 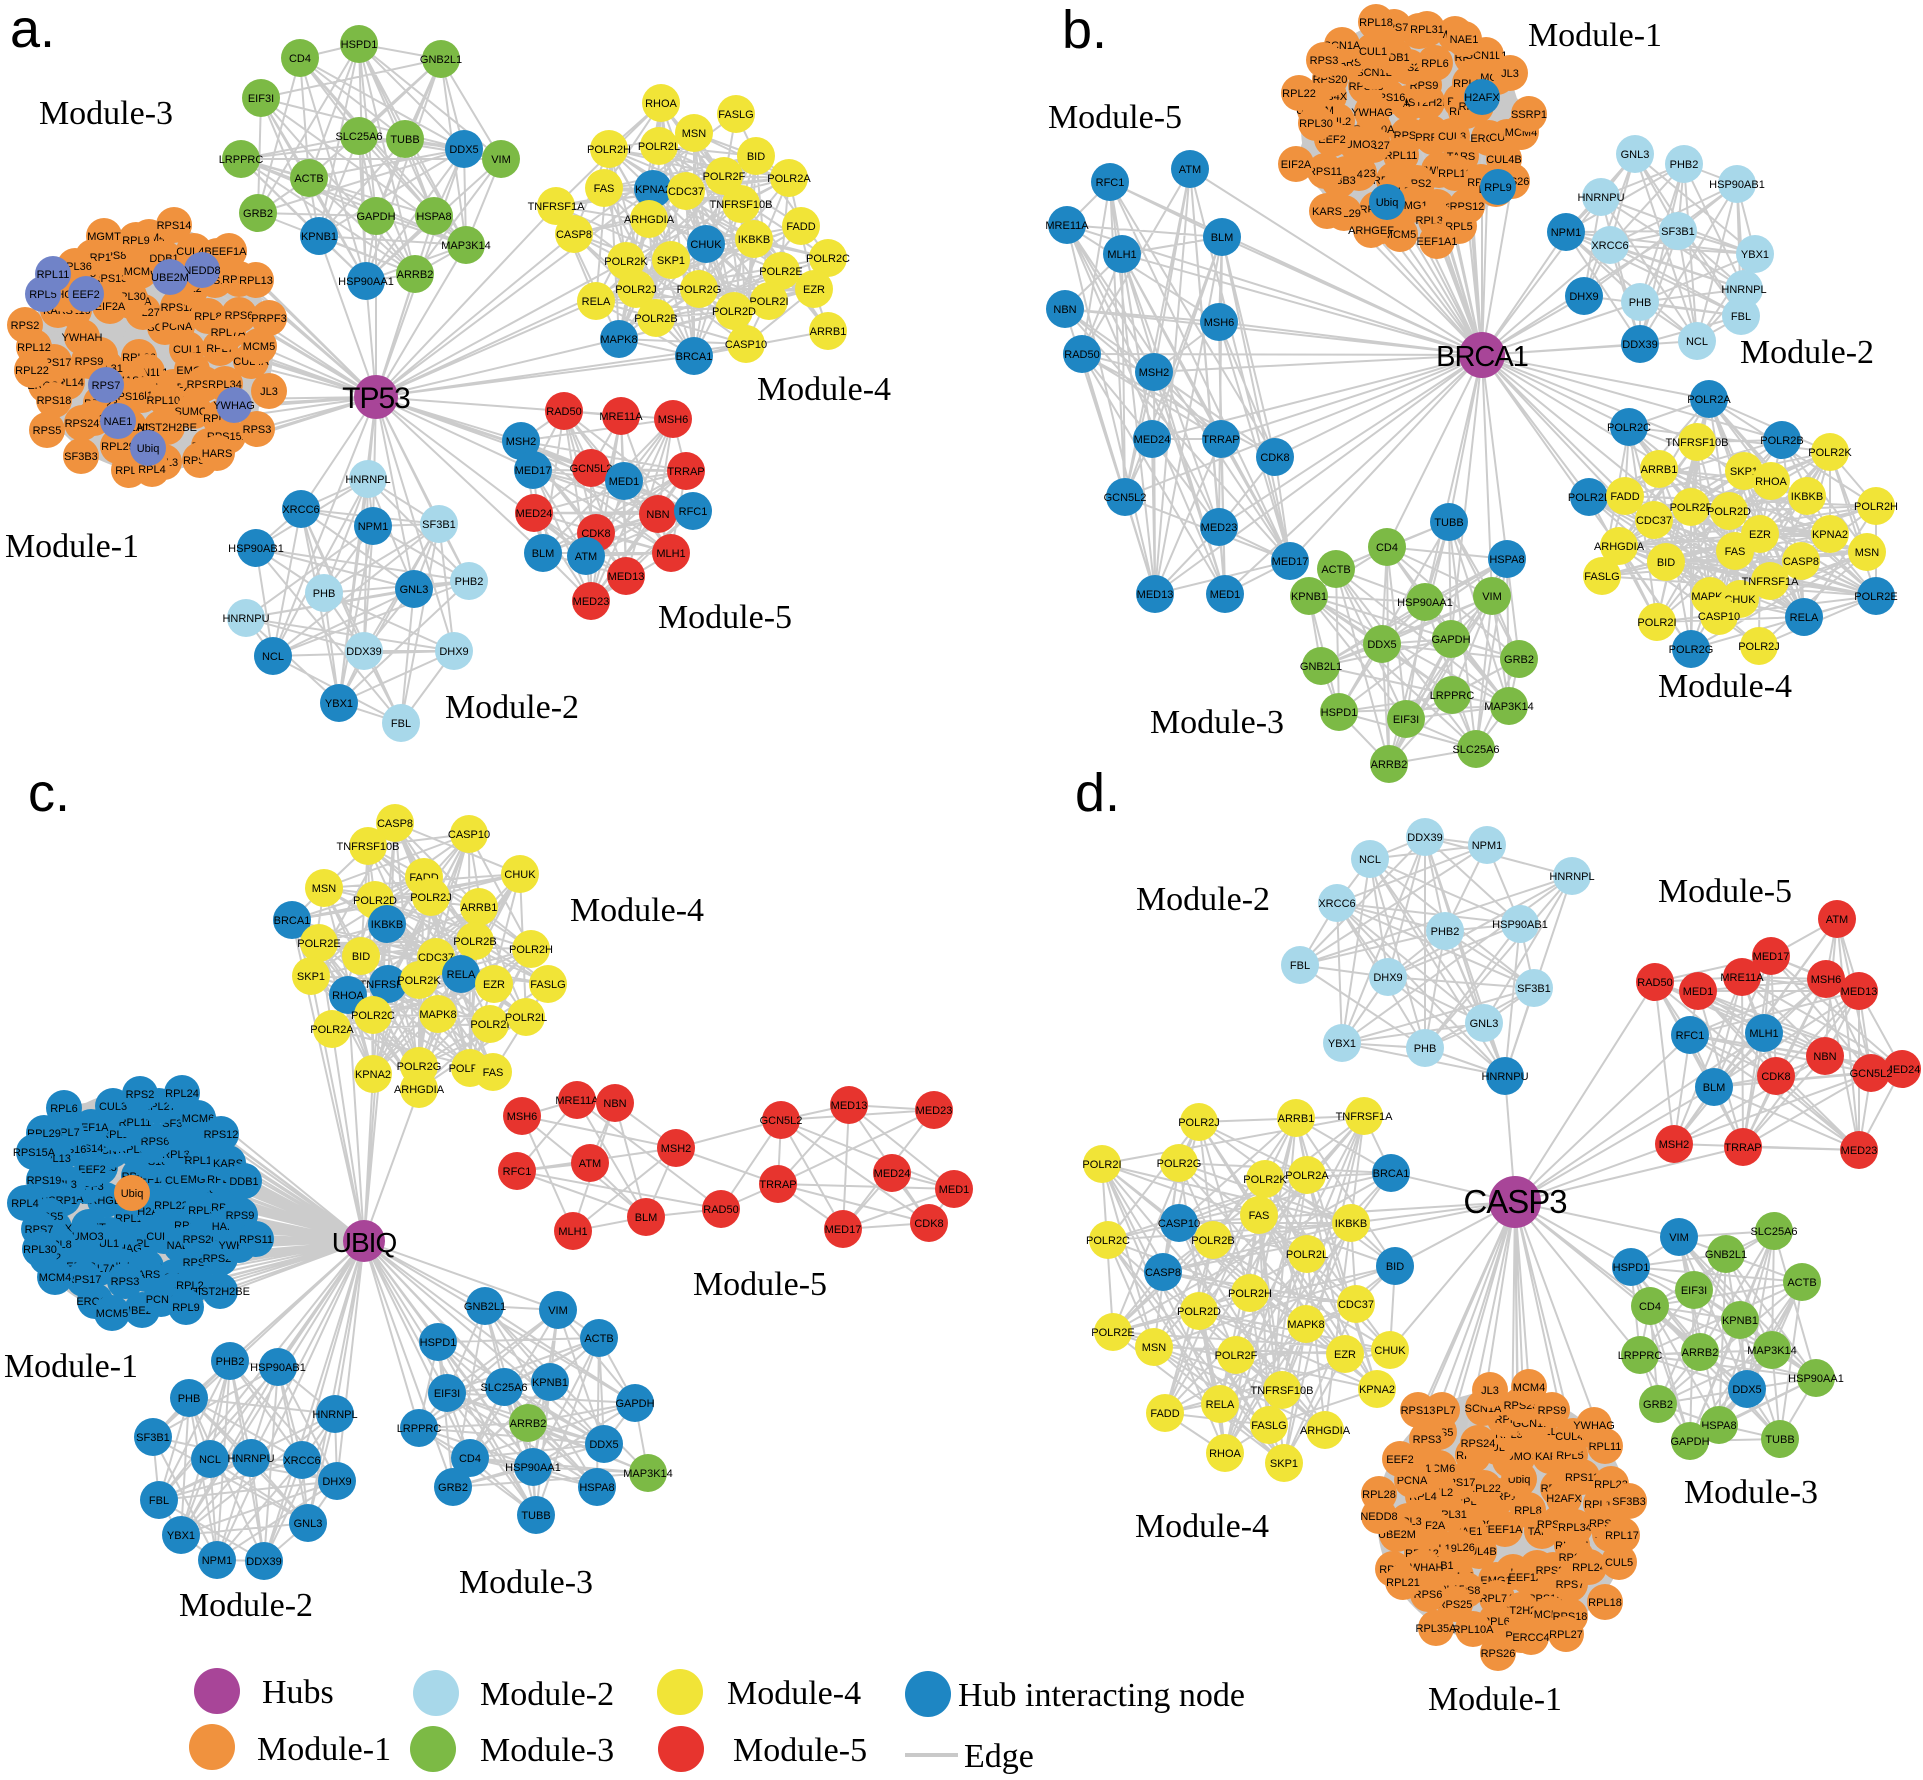 I want to click on svg-text: LRPPRC, so click(x=419, y=1429).